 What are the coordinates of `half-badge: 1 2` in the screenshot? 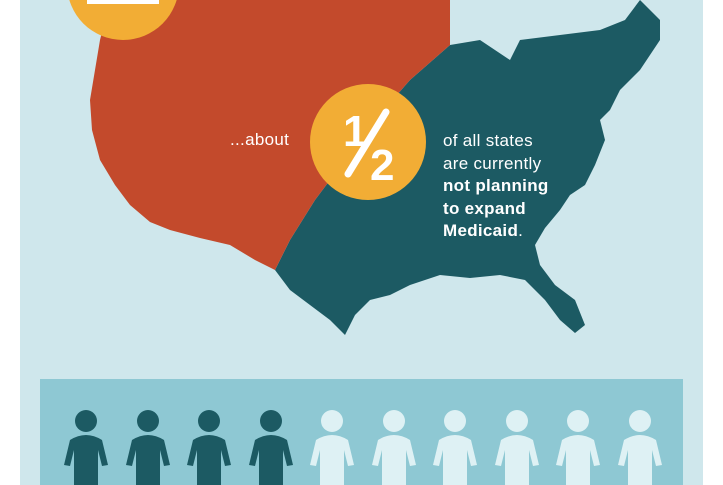 It's located at (368, 142).